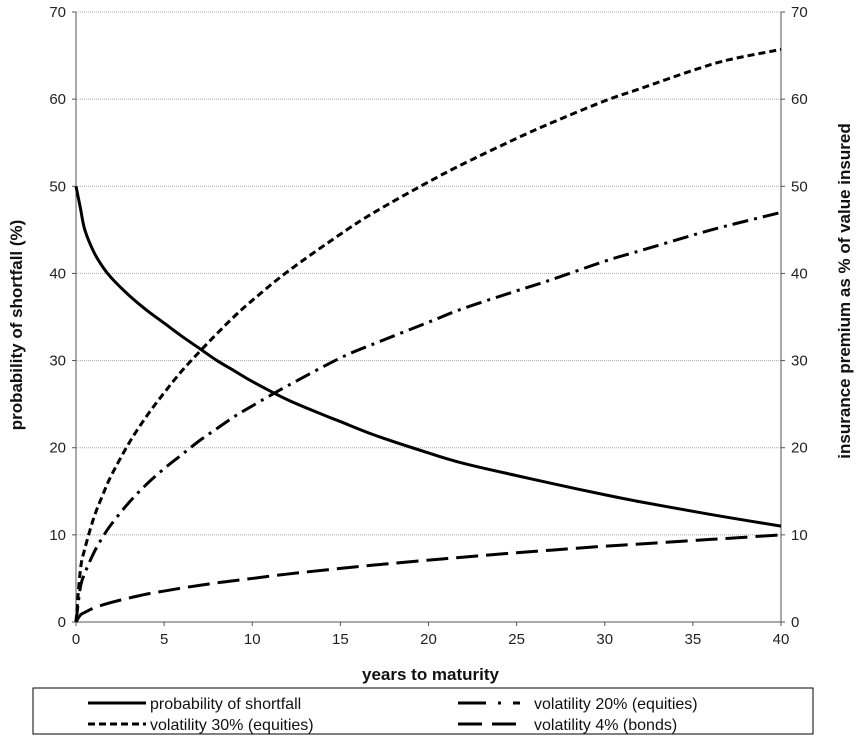 The image size is (862, 739). What do you see at coordinates (232, 725) in the screenshot?
I see `legend-label-volatility-30: volatility 30% (equities)` at bounding box center [232, 725].